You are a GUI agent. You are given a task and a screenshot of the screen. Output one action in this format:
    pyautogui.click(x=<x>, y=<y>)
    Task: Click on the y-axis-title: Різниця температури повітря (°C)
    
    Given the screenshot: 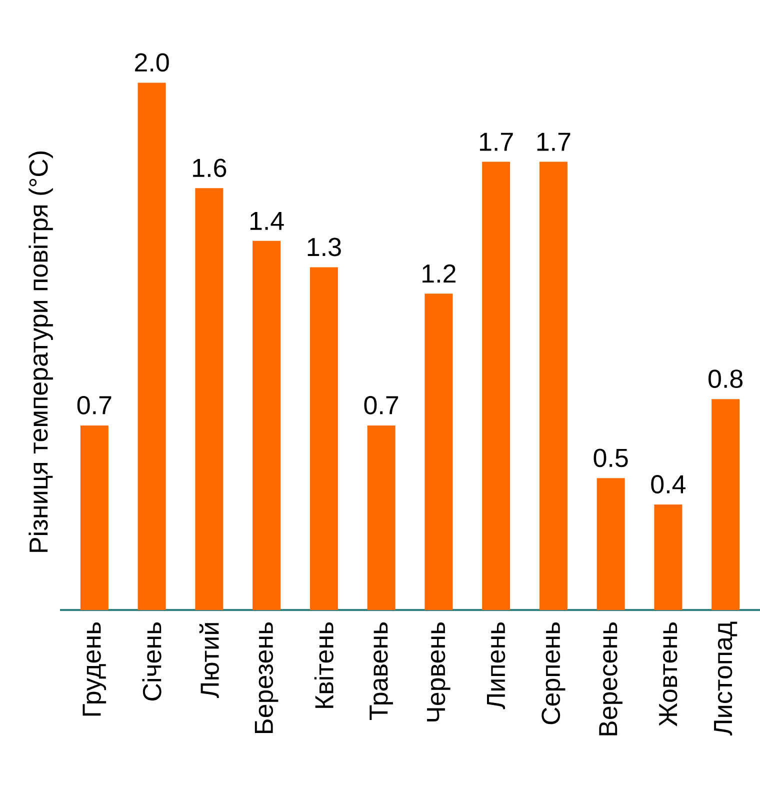 What is the action you would take?
    pyautogui.click(x=40, y=352)
    